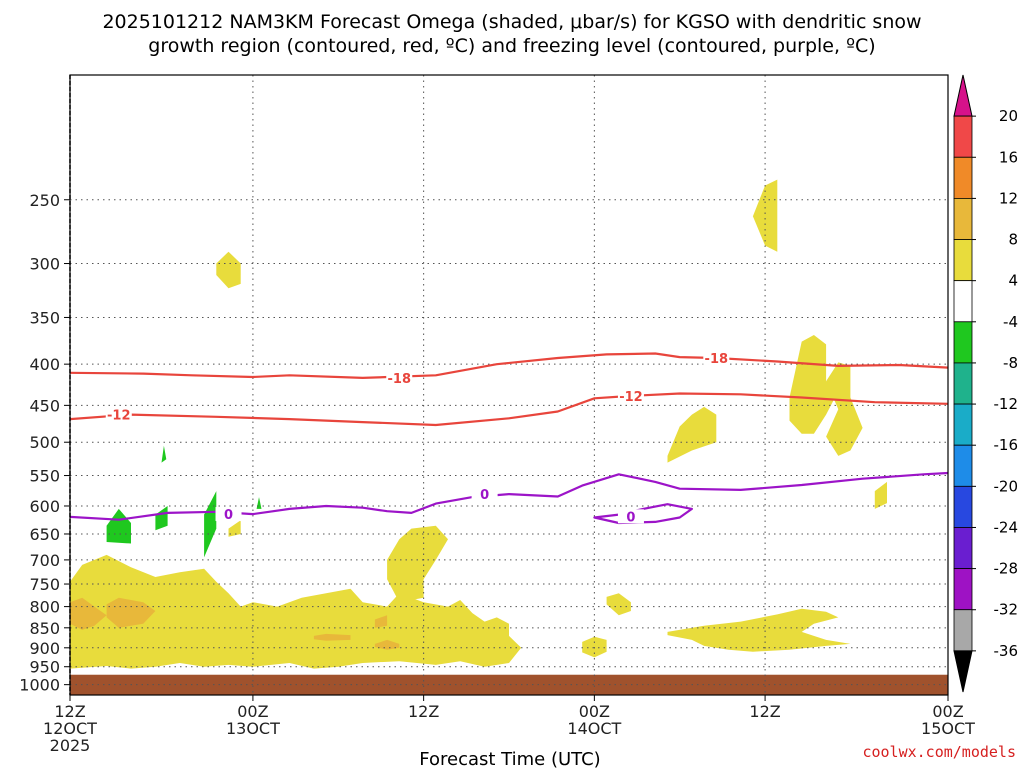 The image size is (1024, 768). Describe the element at coordinates (509, 758) in the screenshot. I see `x-axis-label: Forecast Time (UTC)` at that location.